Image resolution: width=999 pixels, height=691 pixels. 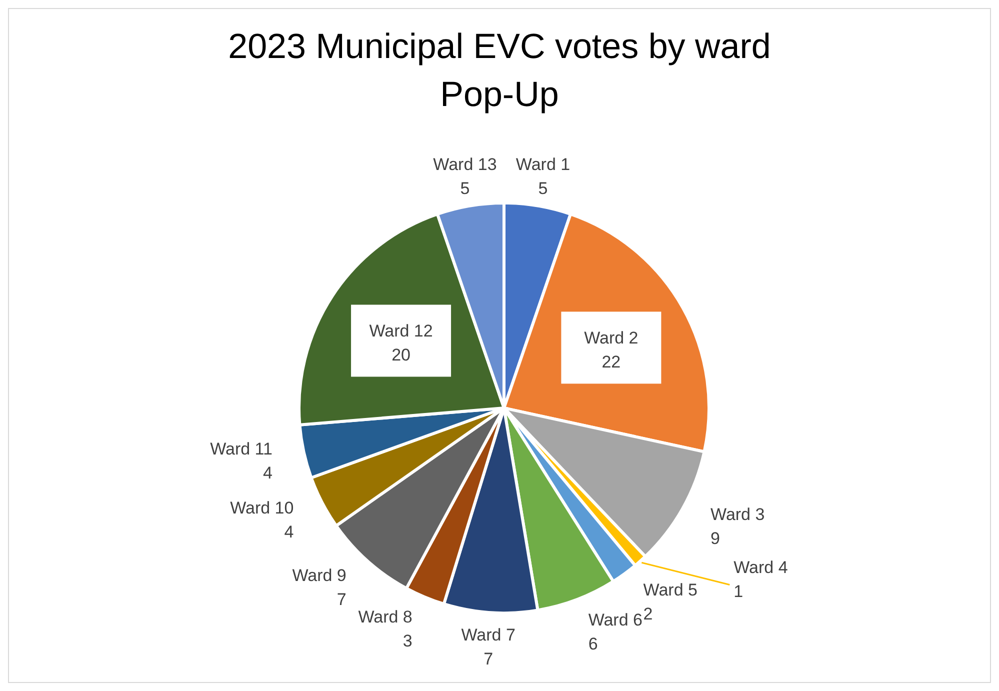 What do you see at coordinates (241, 449) in the screenshot?
I see `slice-label: Ward 11` at bounding box center [241, 449].